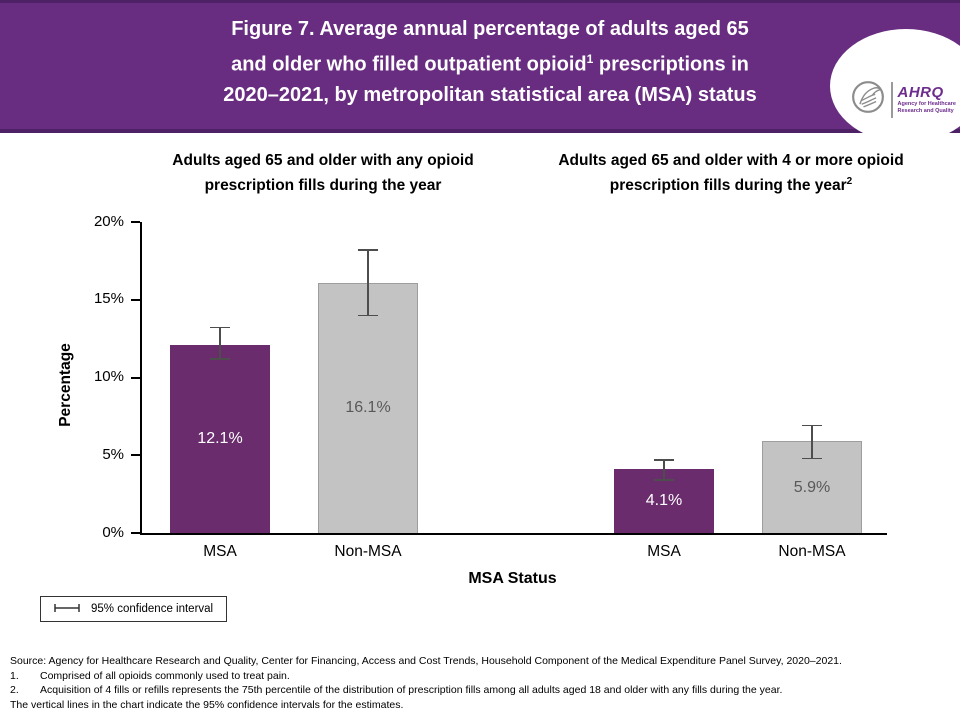 The height and width of the screenshot is (720, 960). I want to click on legend-label: 95% confidence interval, so click(152, 609).